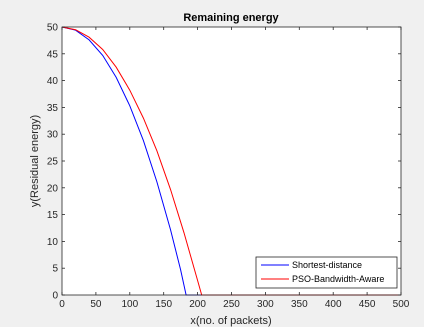 The width and height of the screenshot is (424, 327). Describe the element at coordinates (62, 304) in the screenshot. I see `x-tick-label: 0` at that location.